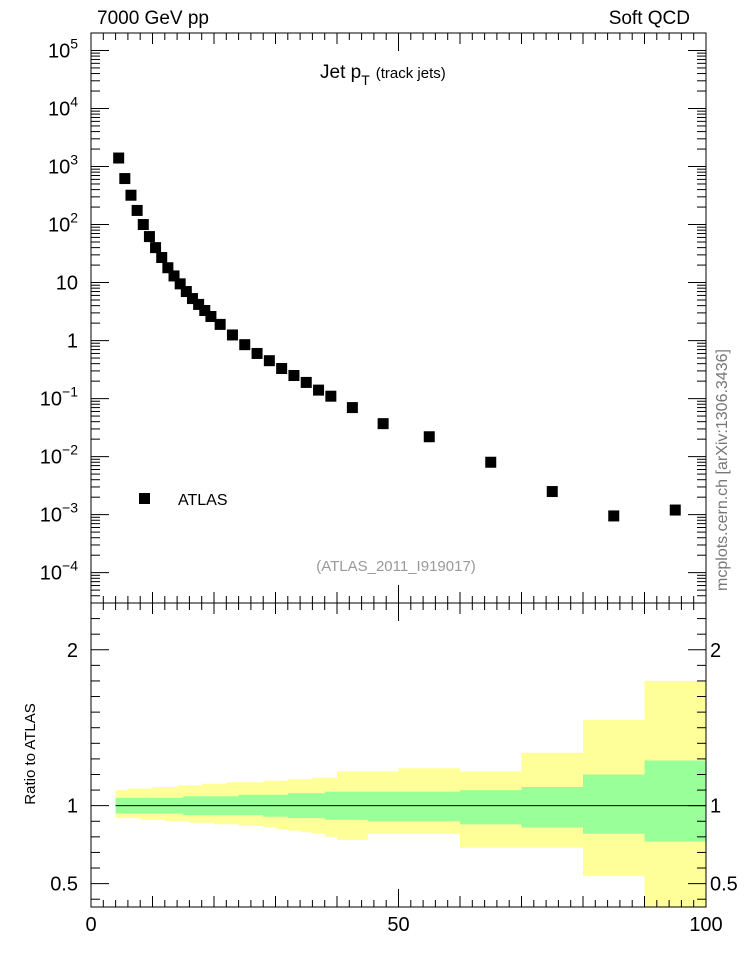 The image size is (746, 972). What do you see at coordinates (59, 397) in the screenshot?
I see `y-tick-label: 10⁻¹` at bounding box center [59, 397].